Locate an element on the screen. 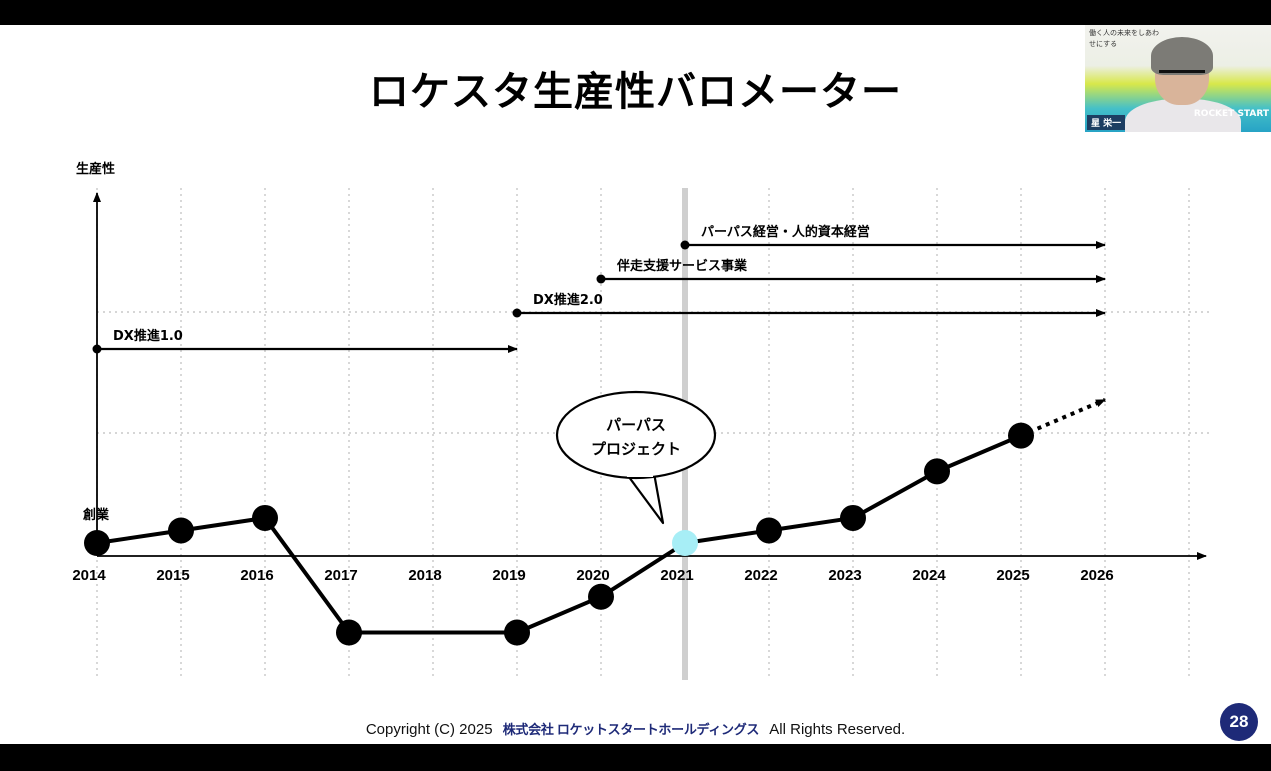 This screenshot has height=771, width=1271. x-tick-label: 2018 is located at coordinates (424, 575).